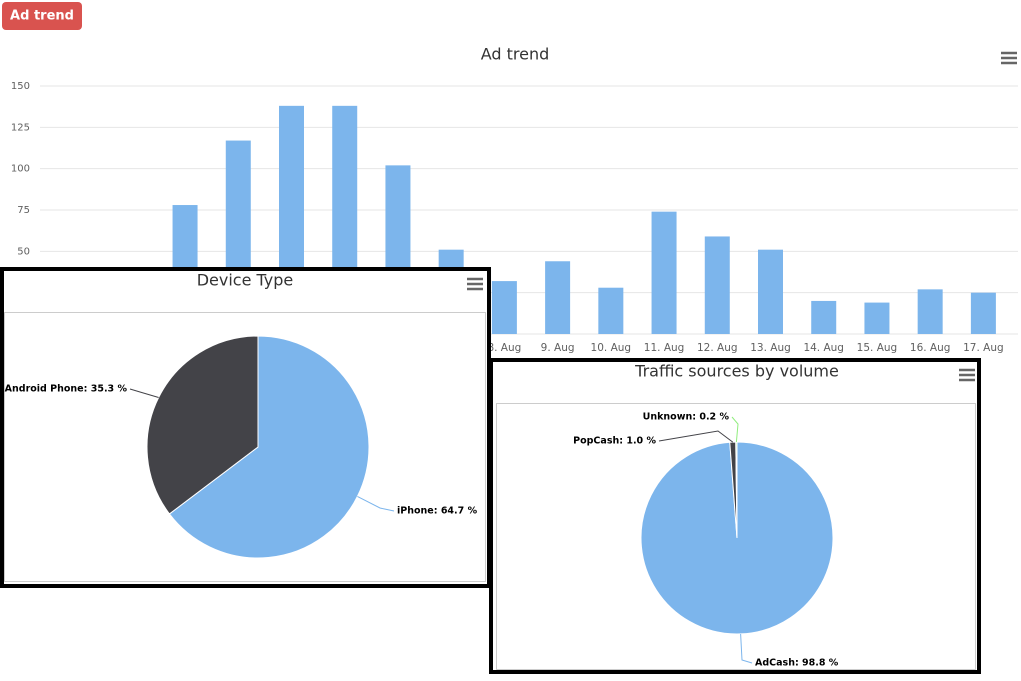 The height and width of the screenshot is (681, 1021). What do you see at coordinates (983, 348) in the screenshot?
I see `x-tick-label: 17. Aug` at bounding box center [983, 348].